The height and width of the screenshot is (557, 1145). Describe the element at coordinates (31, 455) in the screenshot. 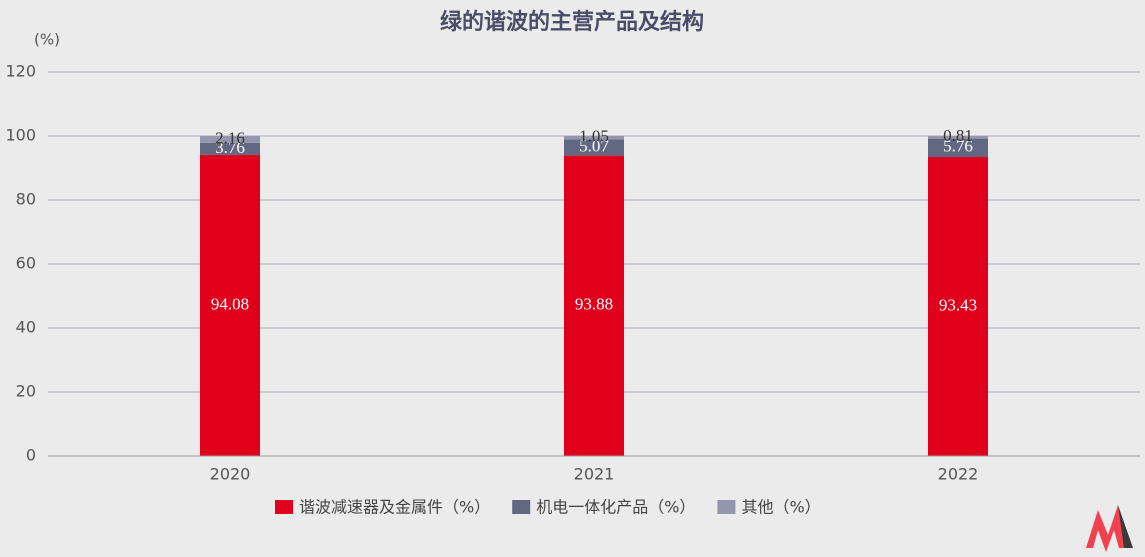

I see `y-tick-label: 0` at that location.